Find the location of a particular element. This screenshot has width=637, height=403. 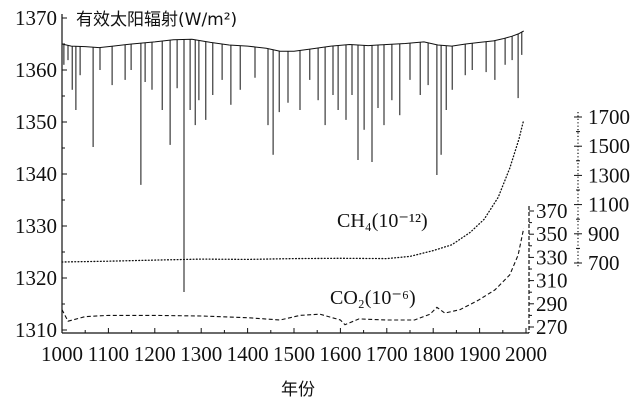

co2-y-tick-label: 350 is located at coordinates (552, 234).